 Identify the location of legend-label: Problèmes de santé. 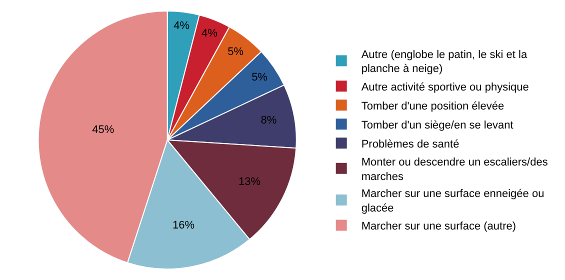
(410, 144).